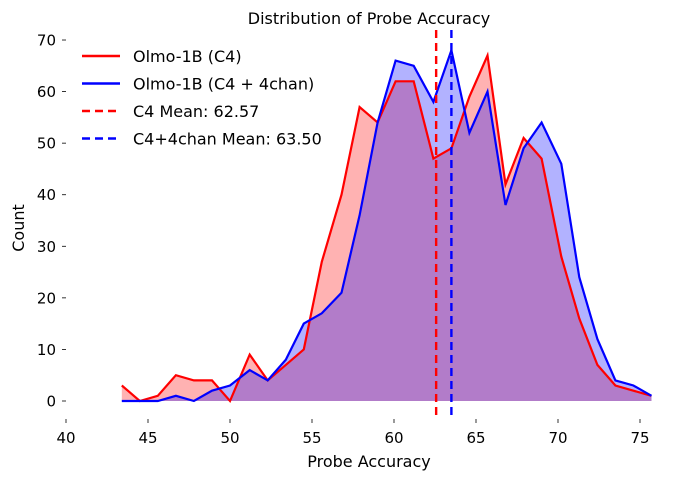  What do you see at coordinates (353, 433) in the screenshot?
I see `x-axis: 40 45 50 55 60 65 70 75` at bounding box center [353, 433].